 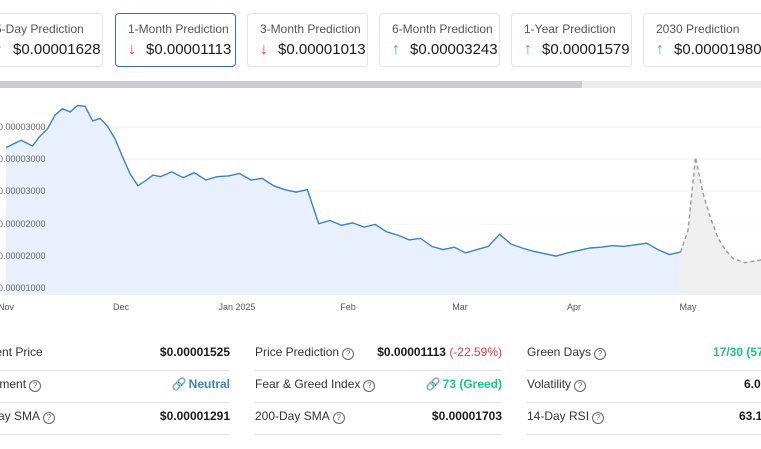 I want to click on prediction-card-value: $0.00001013, so click(x=322, y=49).